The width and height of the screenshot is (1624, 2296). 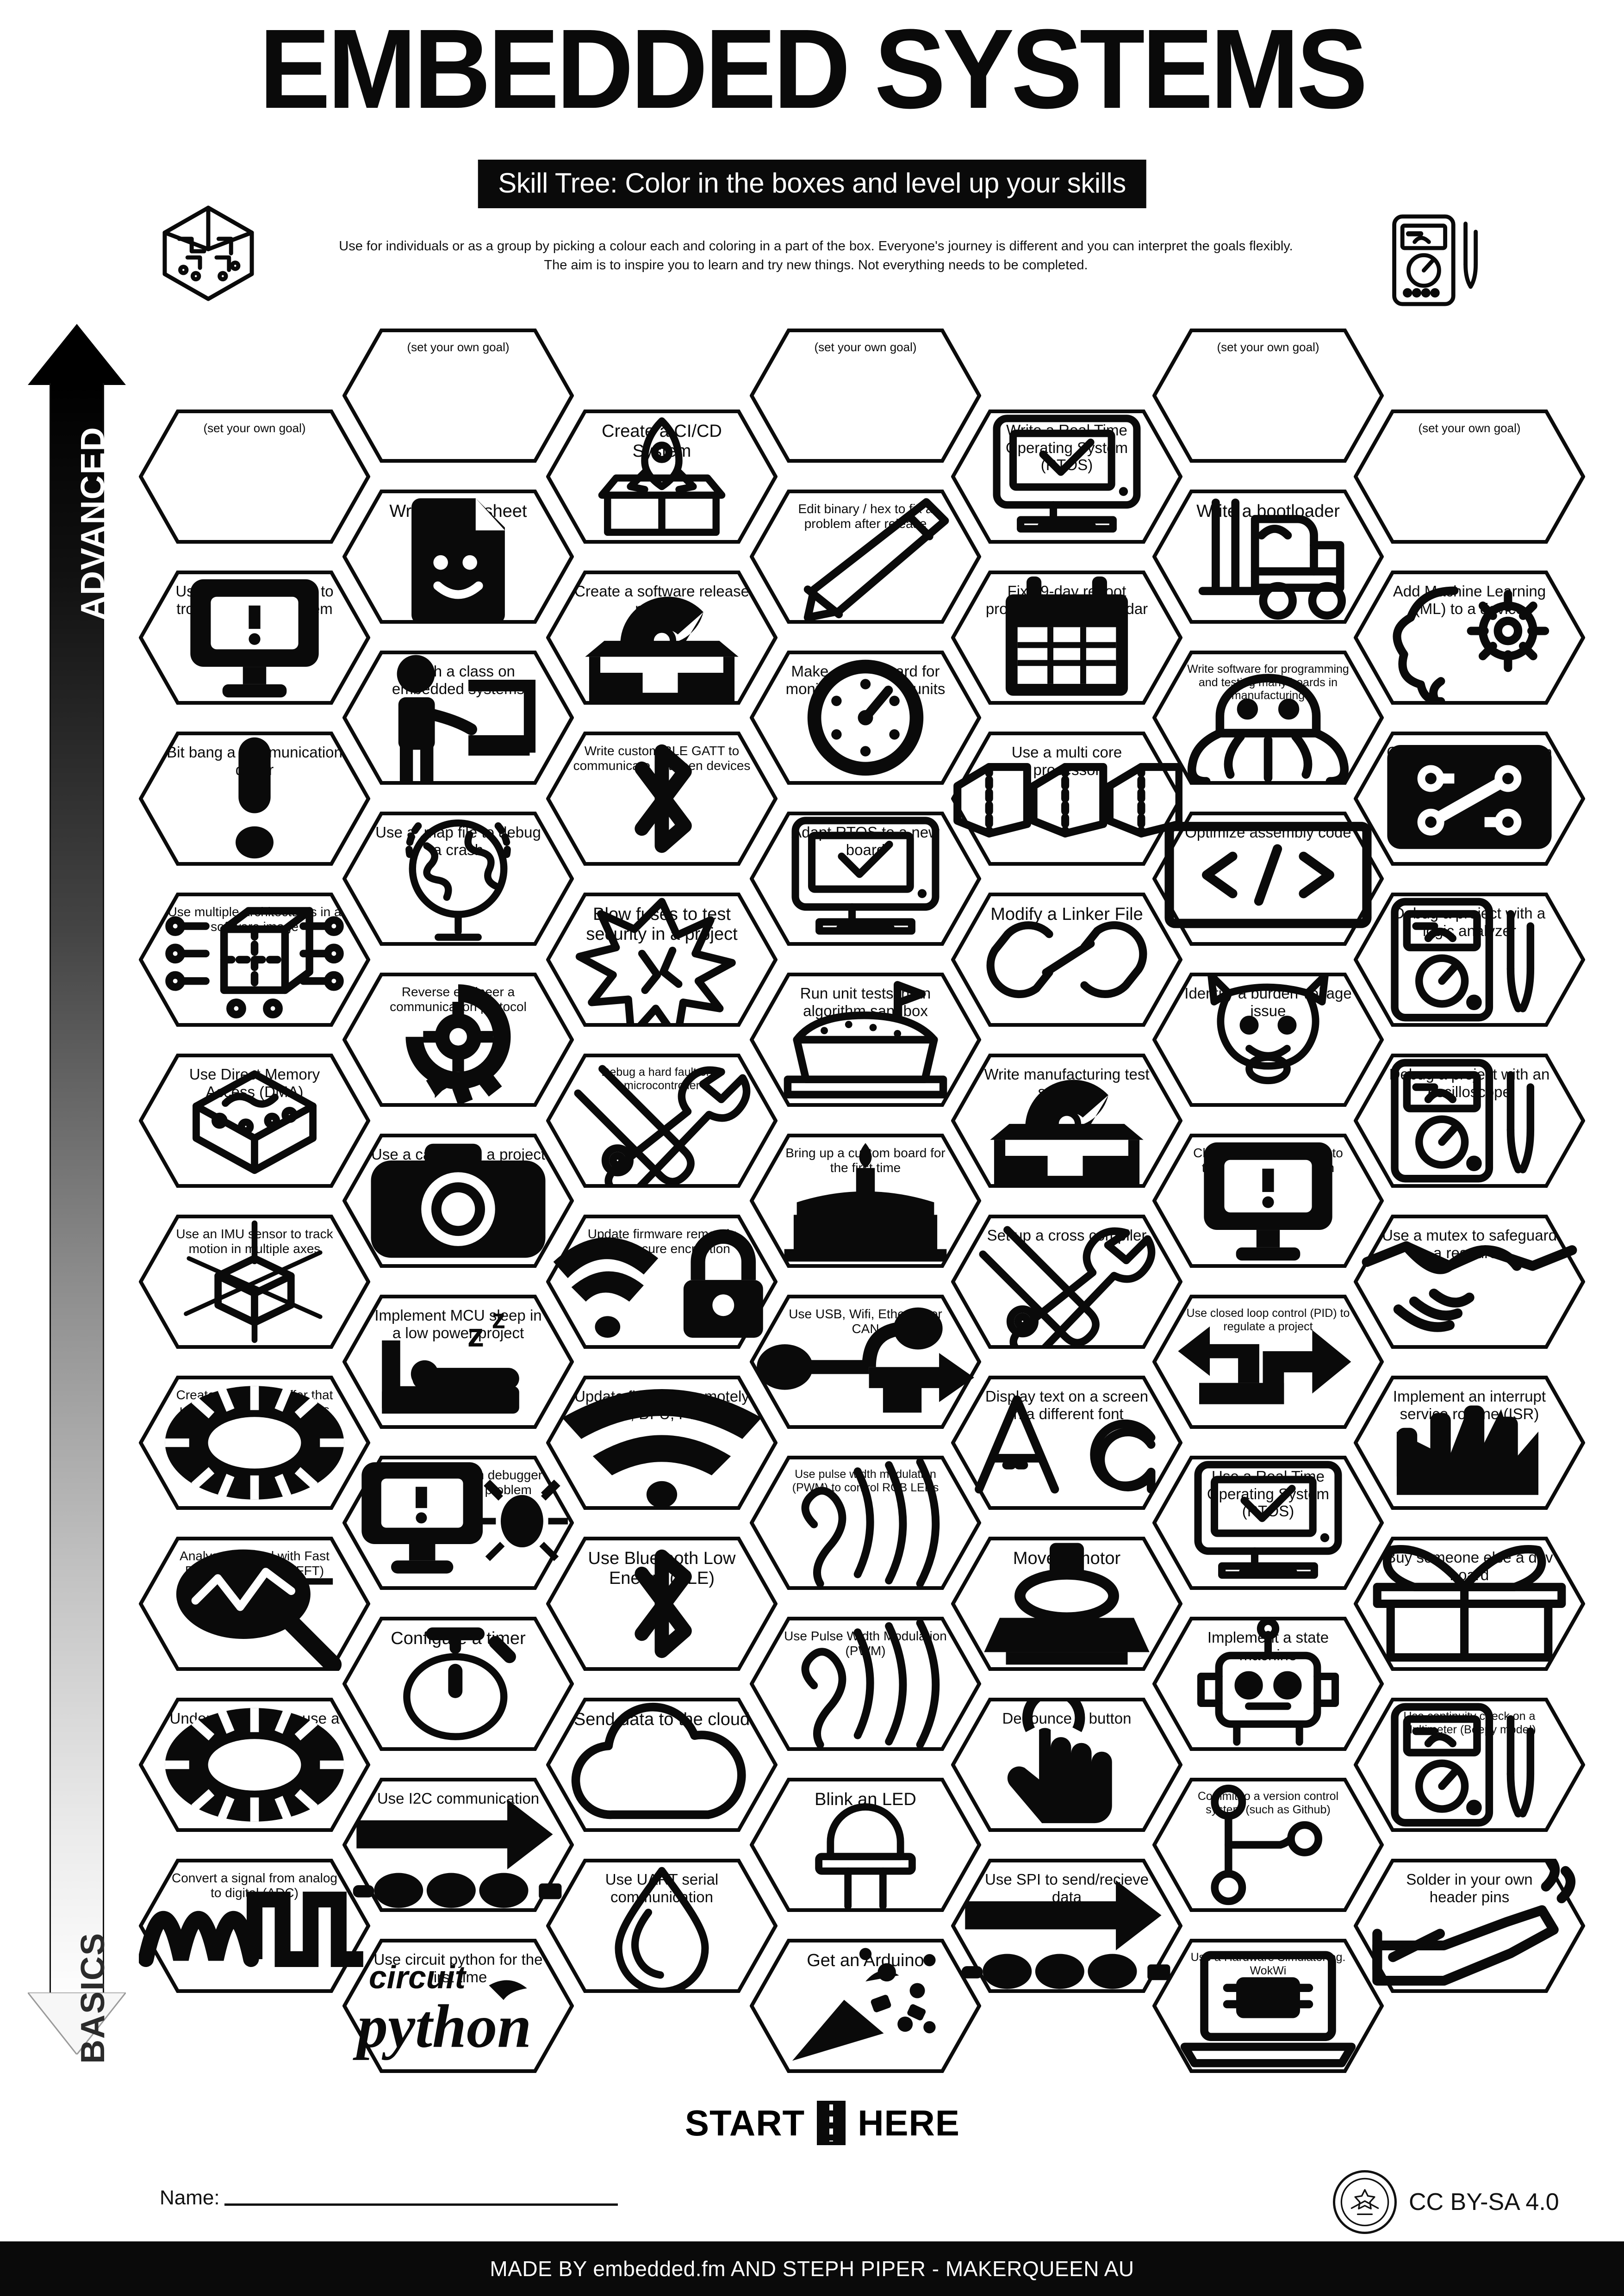 I want to click on skill-hex-c7-r4: Debug a project with a logic analyzer, so click(x=1469, y=960).